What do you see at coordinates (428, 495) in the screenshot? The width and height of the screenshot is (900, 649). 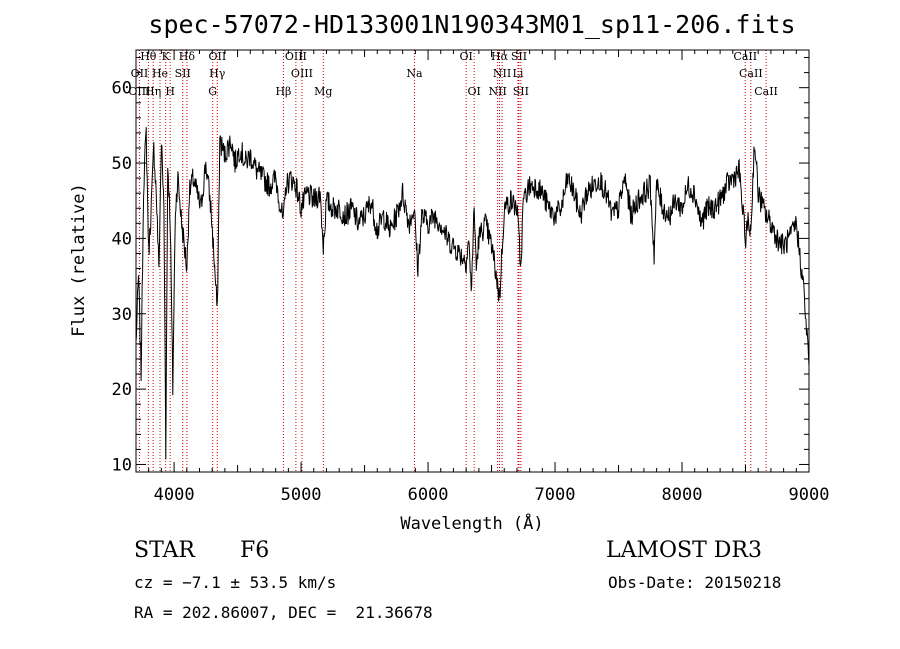 I see `x-tick-label: 6000` at bounding box center [428, 495].